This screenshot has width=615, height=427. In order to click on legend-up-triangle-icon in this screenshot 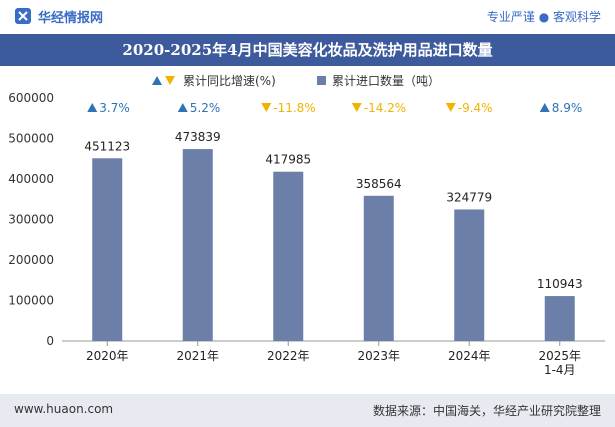, I will do `click(157, 80)`.